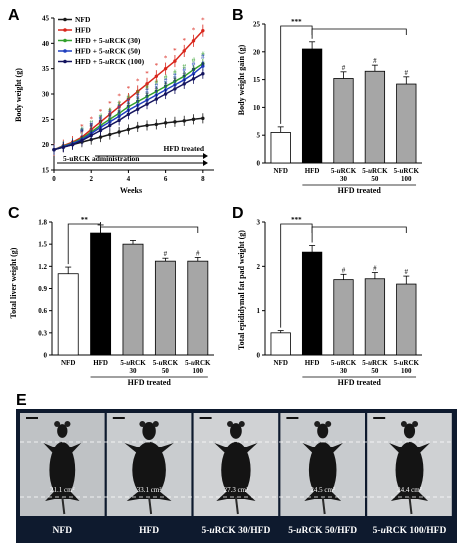 The image size is (466, 550). I want to click on panel-a-ytick-label: 25, so click(46, 120).